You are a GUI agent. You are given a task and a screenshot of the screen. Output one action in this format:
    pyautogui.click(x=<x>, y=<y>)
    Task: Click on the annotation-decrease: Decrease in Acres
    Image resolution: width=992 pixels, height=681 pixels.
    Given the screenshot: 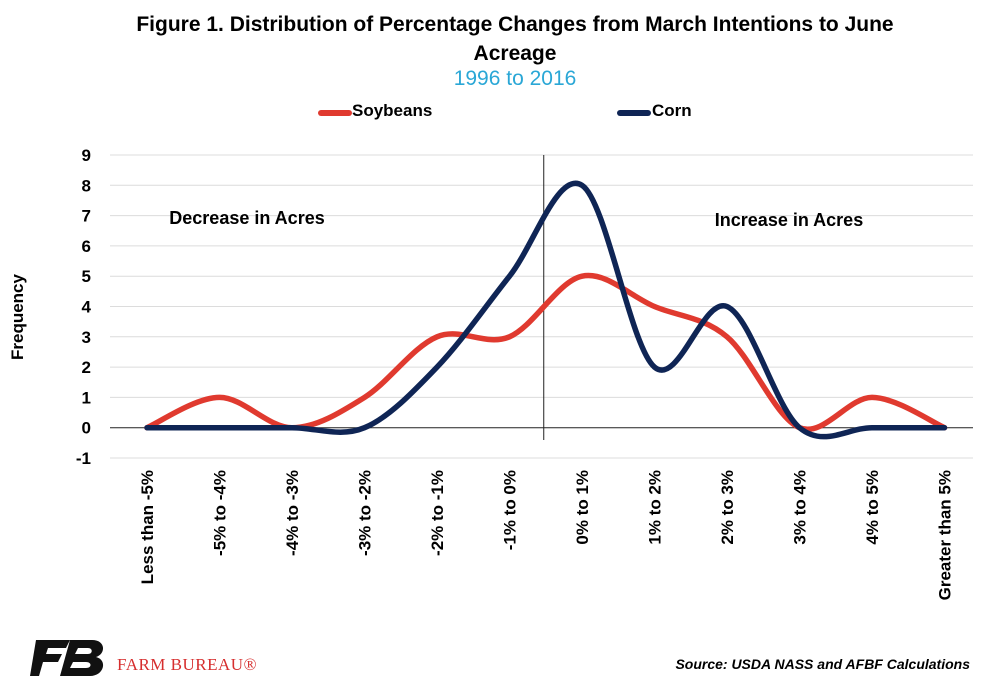 What is the action you would take?
    pyautogui.click(x=246, y=218)
    